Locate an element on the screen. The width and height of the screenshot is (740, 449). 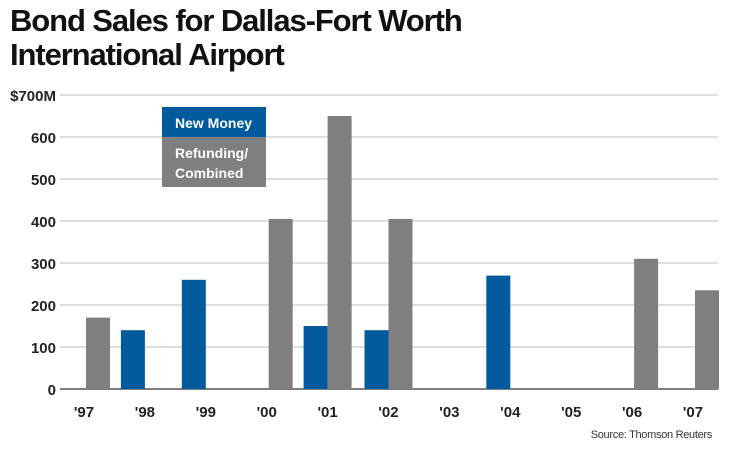
legend-swatch-refunding is located at coordinates (214, 162).